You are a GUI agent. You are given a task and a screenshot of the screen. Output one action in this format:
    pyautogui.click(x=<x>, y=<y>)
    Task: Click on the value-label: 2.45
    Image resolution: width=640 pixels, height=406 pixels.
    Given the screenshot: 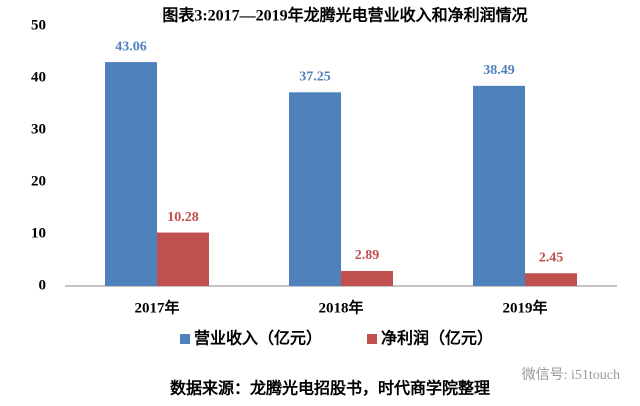 What is the action you would take?
    pyautogui.click(x=551, y=257)
    